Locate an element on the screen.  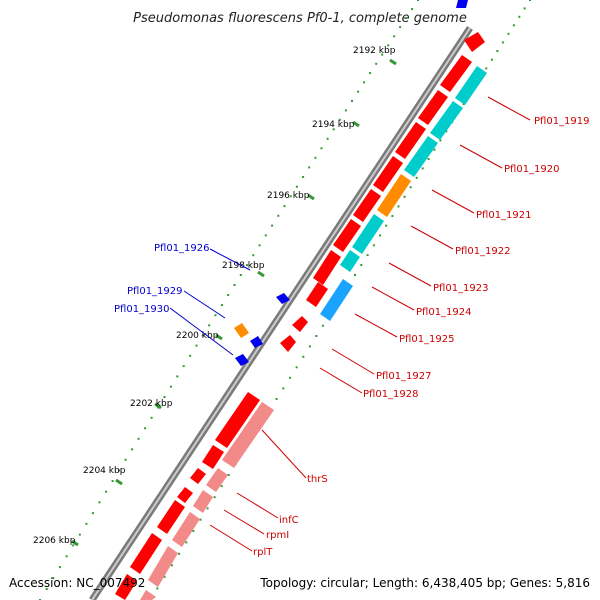
orf-blue-top is located at coordinates (462, 4).